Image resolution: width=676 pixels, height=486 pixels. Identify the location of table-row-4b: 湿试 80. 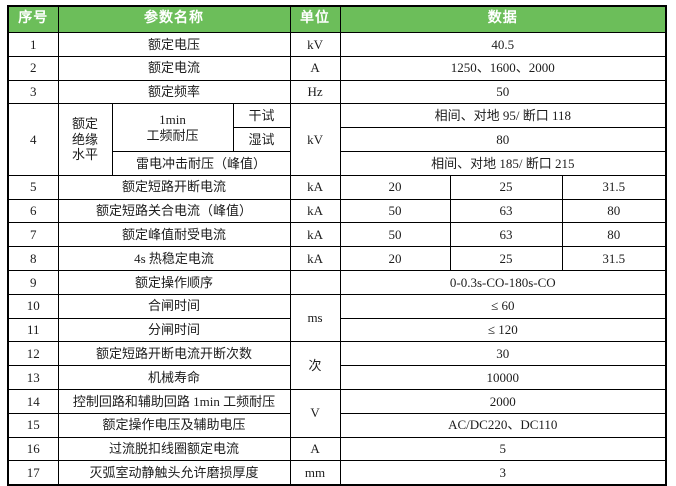
(337, 139).